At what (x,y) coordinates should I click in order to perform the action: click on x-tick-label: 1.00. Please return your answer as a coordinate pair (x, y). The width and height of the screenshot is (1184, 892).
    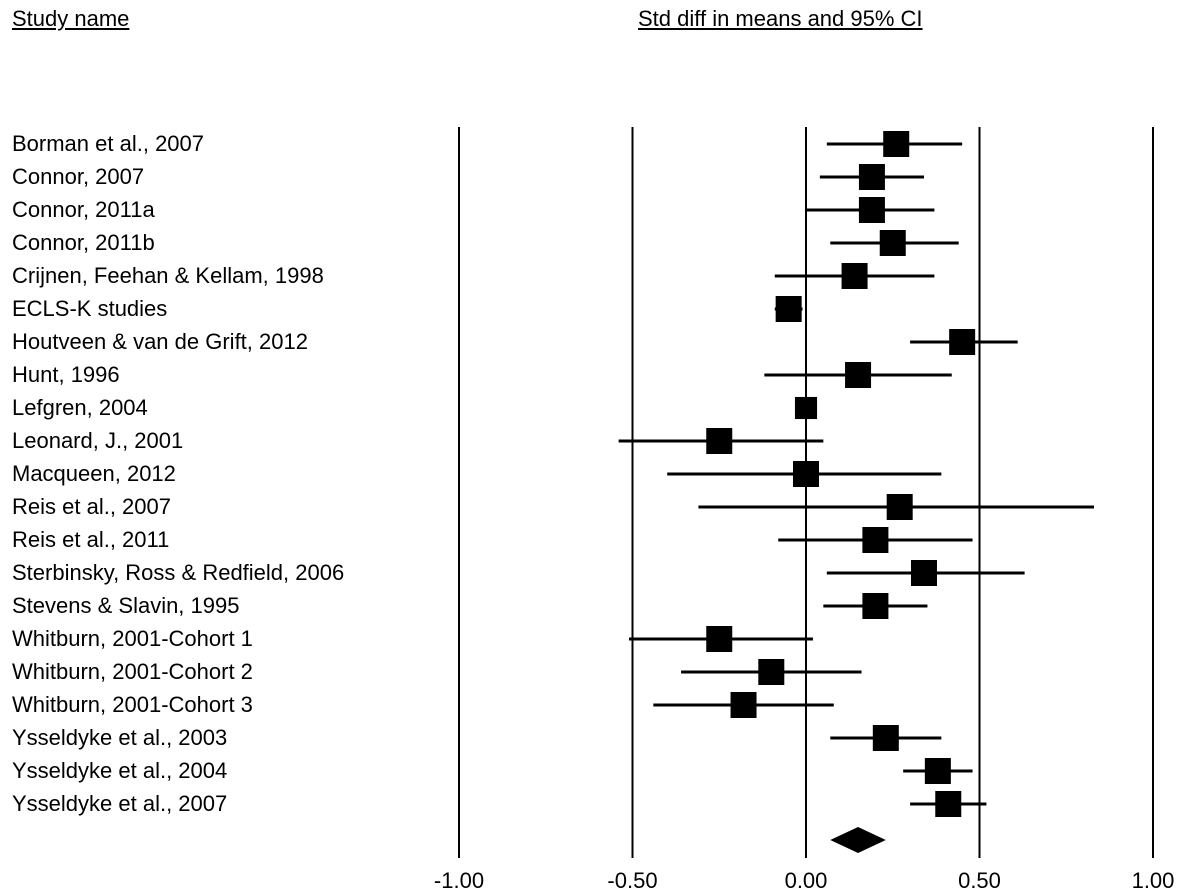
    Looking at the image, I should click on (1153, 880).